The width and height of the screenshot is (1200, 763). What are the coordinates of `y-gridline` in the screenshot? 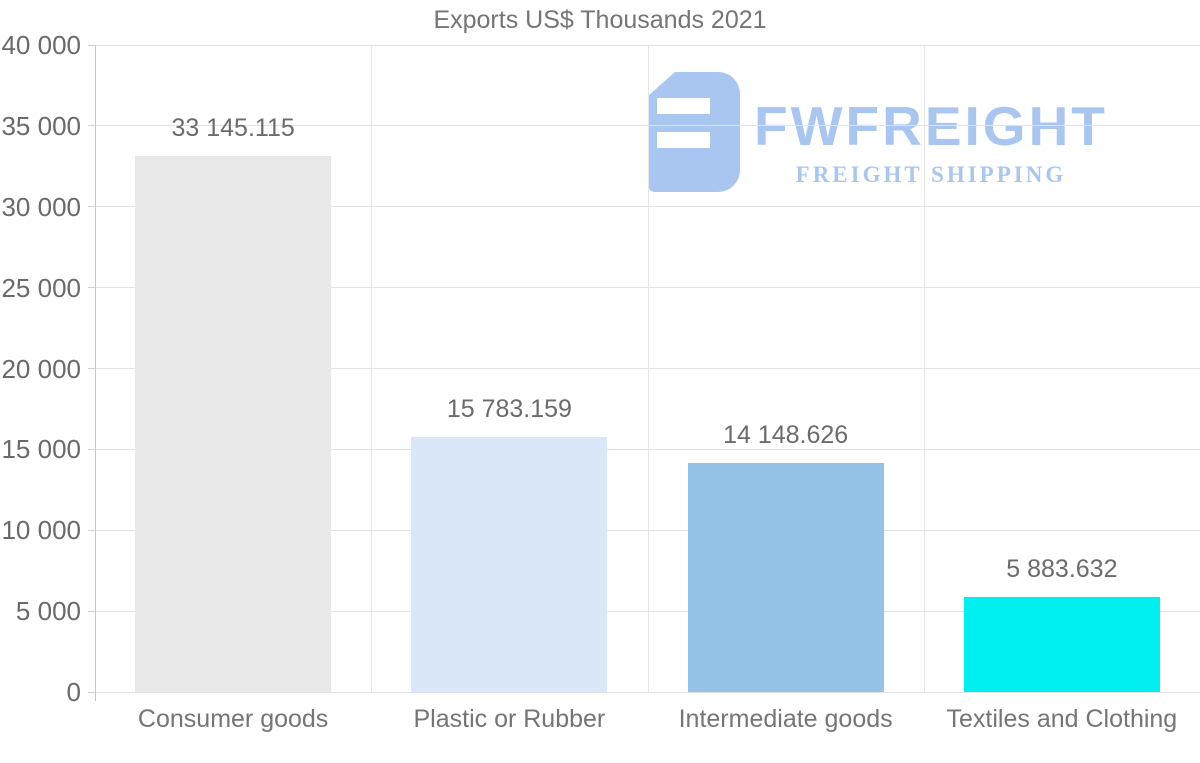 It's located at (647, 692).